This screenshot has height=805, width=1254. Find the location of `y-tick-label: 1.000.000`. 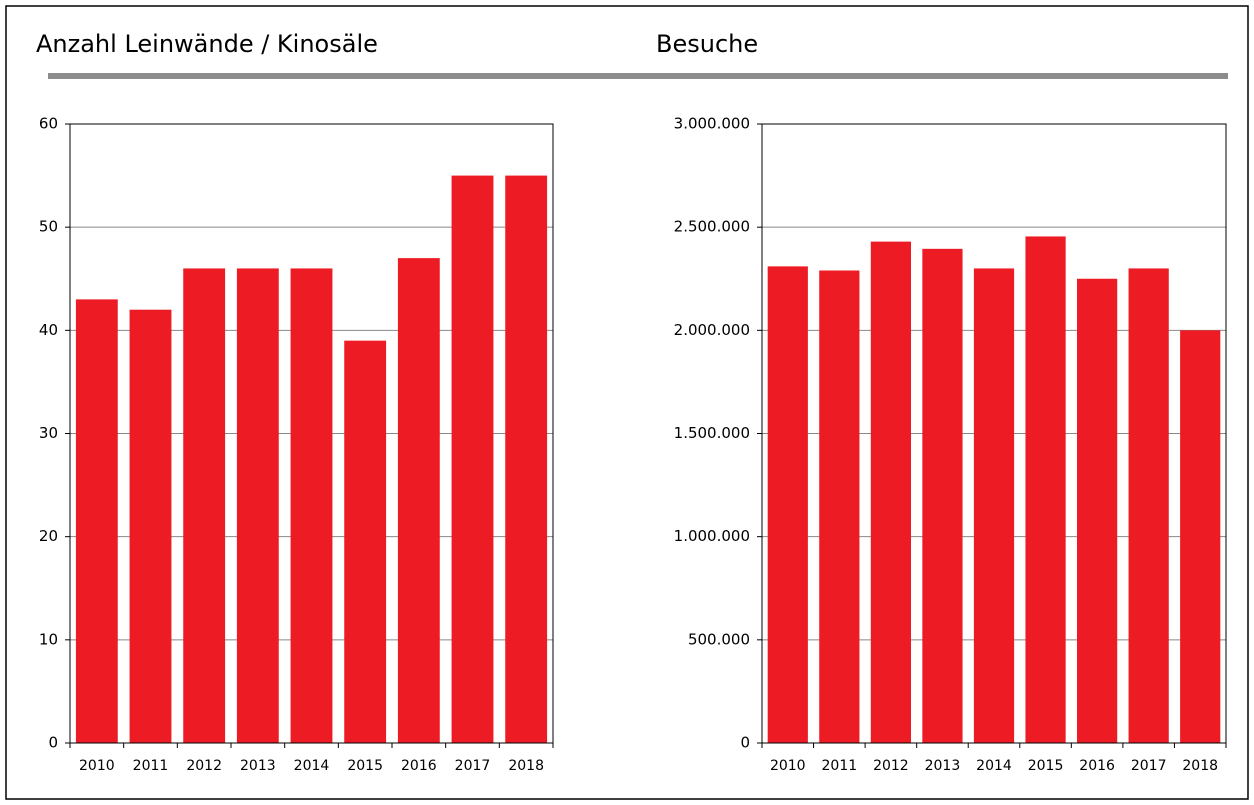

y-tick-label: 1.000.000 is located at coordinates (712, 536).